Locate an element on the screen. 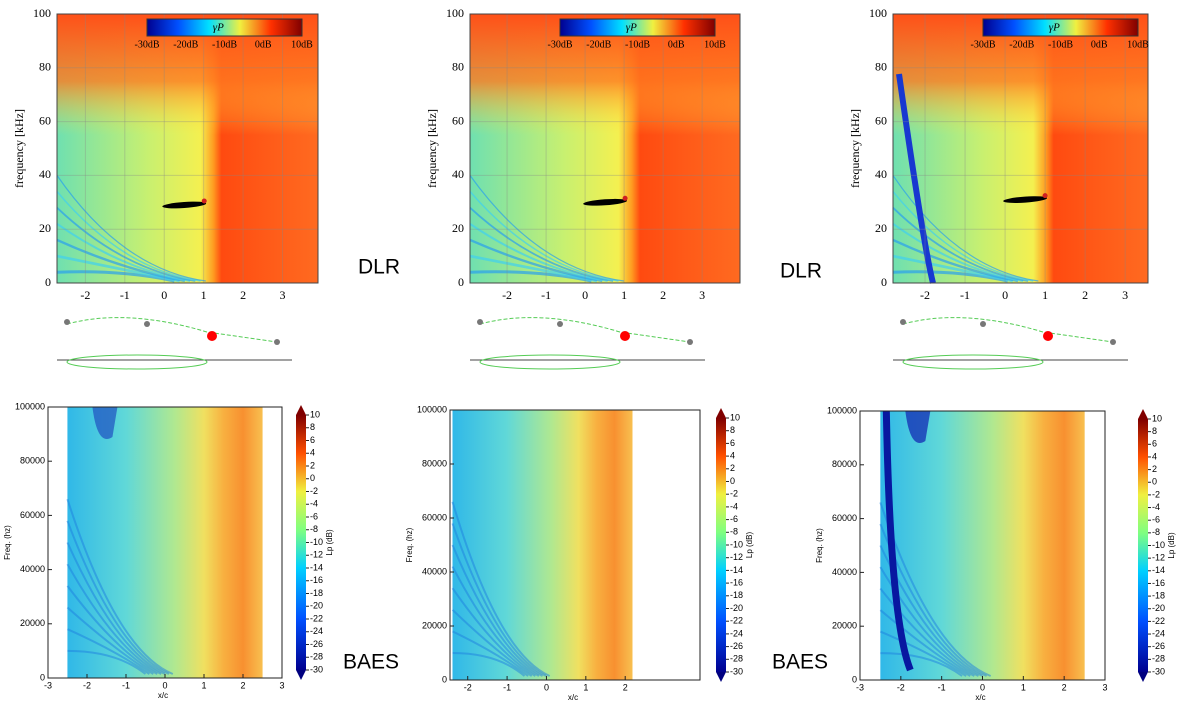  colorbar-tick-label: -30 is located at coordinates (736, 671).